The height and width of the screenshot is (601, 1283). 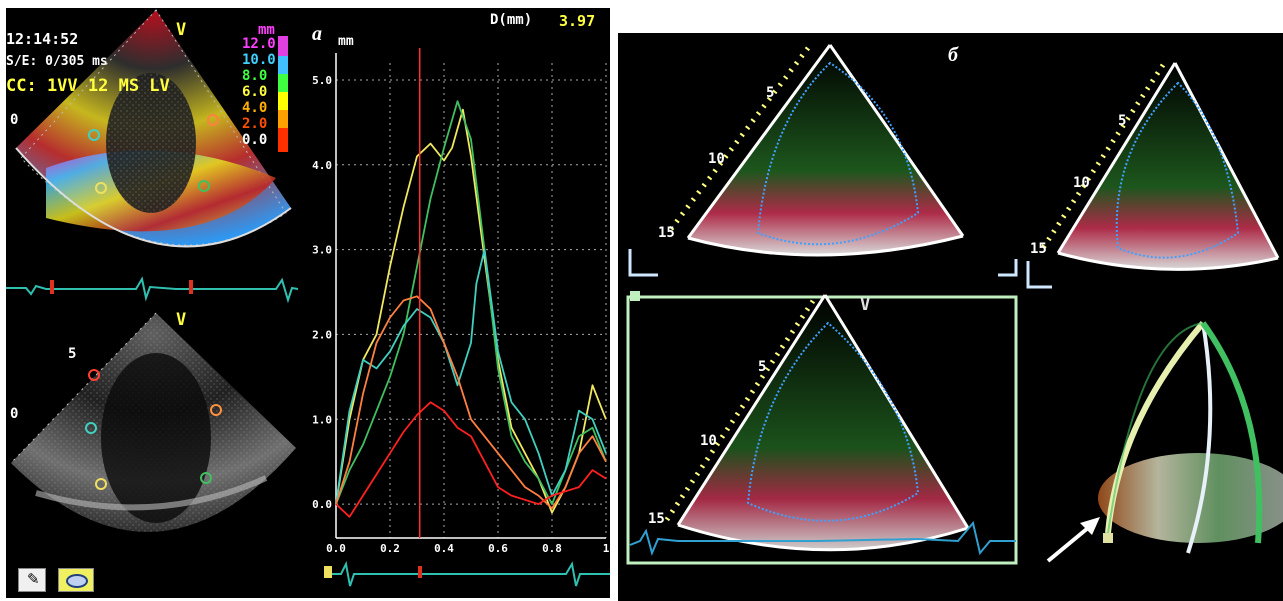 What do you see at coordinates (840, 269) in the screenshot?
I see `corner-marks` at bounding box center [840, 269].